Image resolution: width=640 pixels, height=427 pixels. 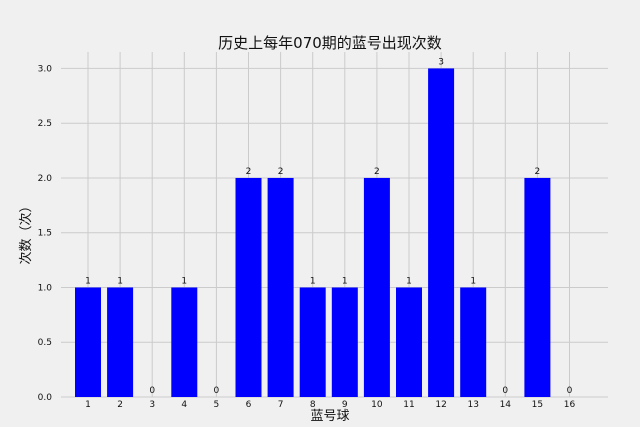 I want to click on data-label-8: 1, so click(x=313, y=281).